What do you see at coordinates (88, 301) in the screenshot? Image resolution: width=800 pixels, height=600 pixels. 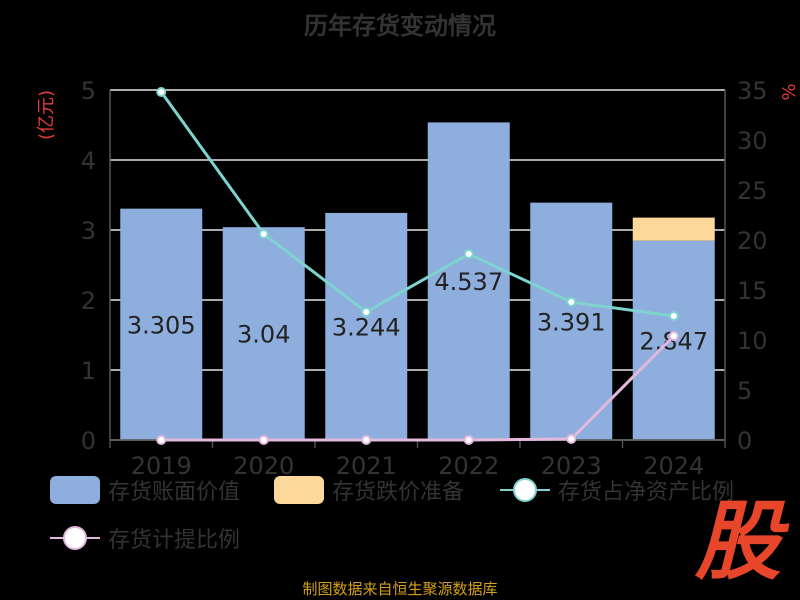 I see `y-left-tick-label: 2` at bounding box center [88, 301].